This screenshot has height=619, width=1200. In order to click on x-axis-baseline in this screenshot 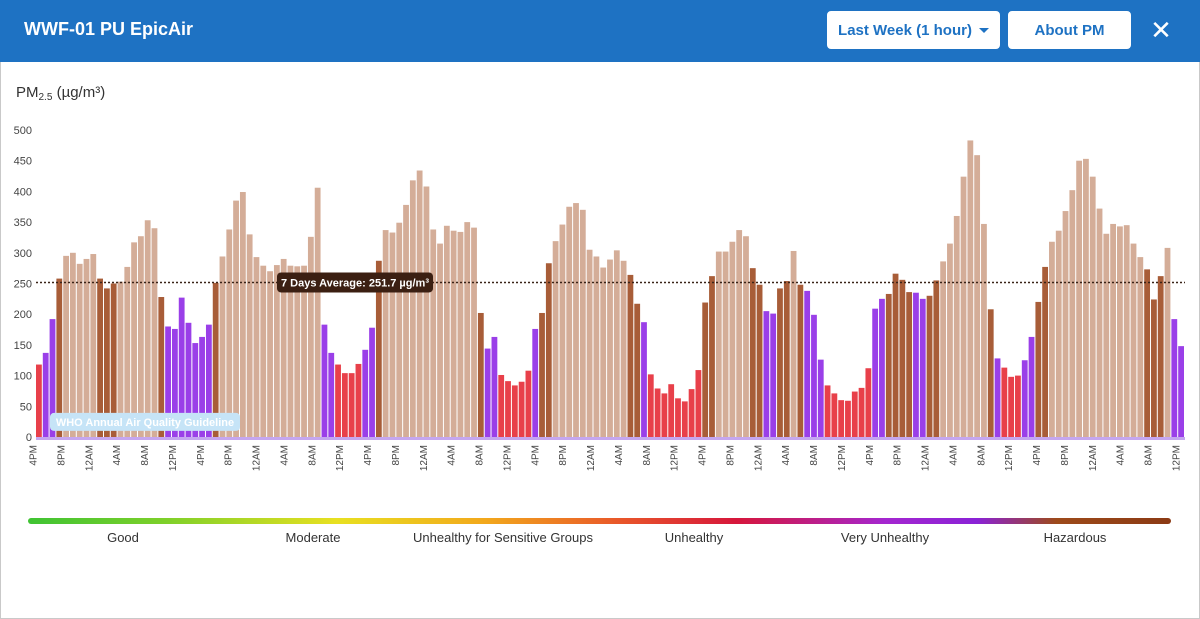, I will do `click(610, 438)`.